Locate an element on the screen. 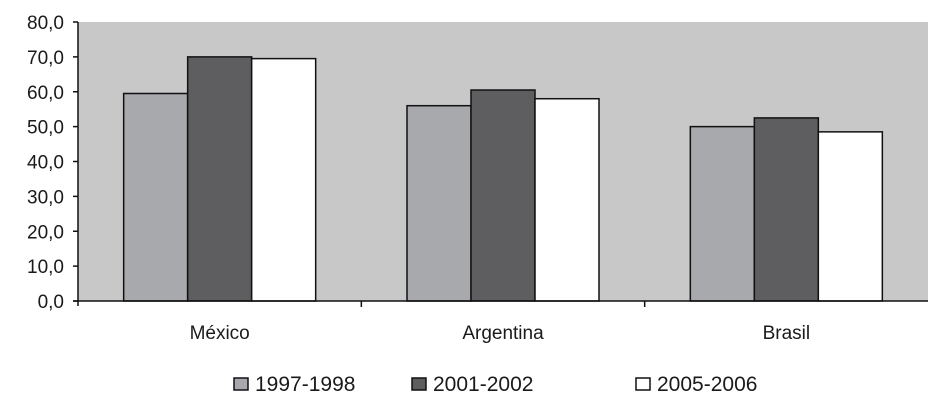  bar-1997-1998-Brasil is located at coordinates (722, 213).